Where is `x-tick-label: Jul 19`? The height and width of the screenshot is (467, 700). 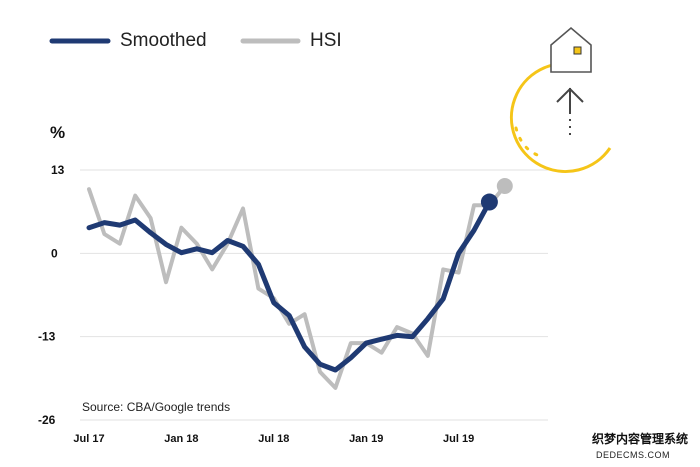
x-tick-label: Jul 19 is located at coordinates (458, 439).